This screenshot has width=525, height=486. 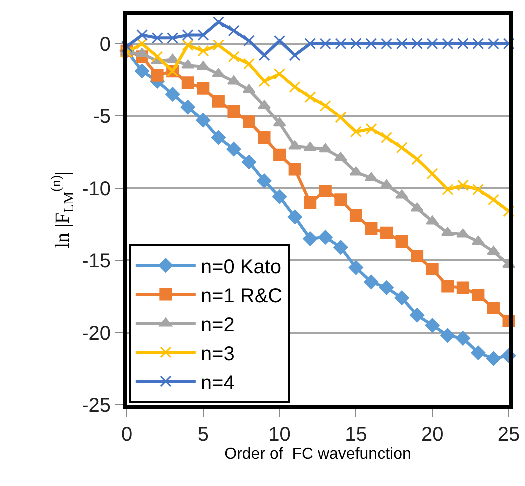 I want to click on x-tick-label: 10, so click(x=279, y=435).